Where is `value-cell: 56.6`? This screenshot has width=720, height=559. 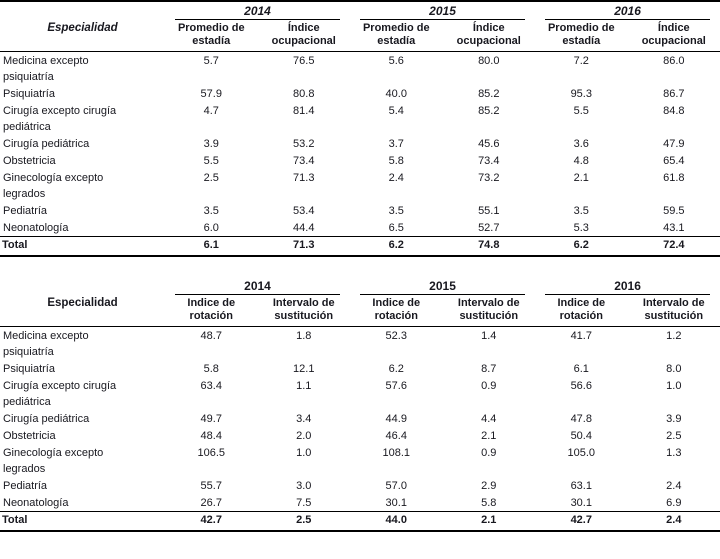 value-cell: 56.6 is located at coordinates (581, 386).